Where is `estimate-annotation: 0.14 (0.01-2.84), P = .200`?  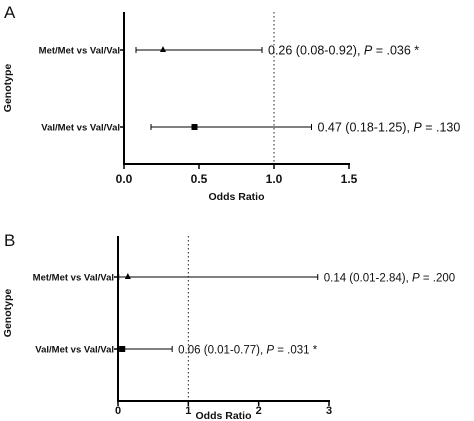
estimate-annotation: 0.14 (0.01-2.84), P = .200 is located at coordinates (389, 279).